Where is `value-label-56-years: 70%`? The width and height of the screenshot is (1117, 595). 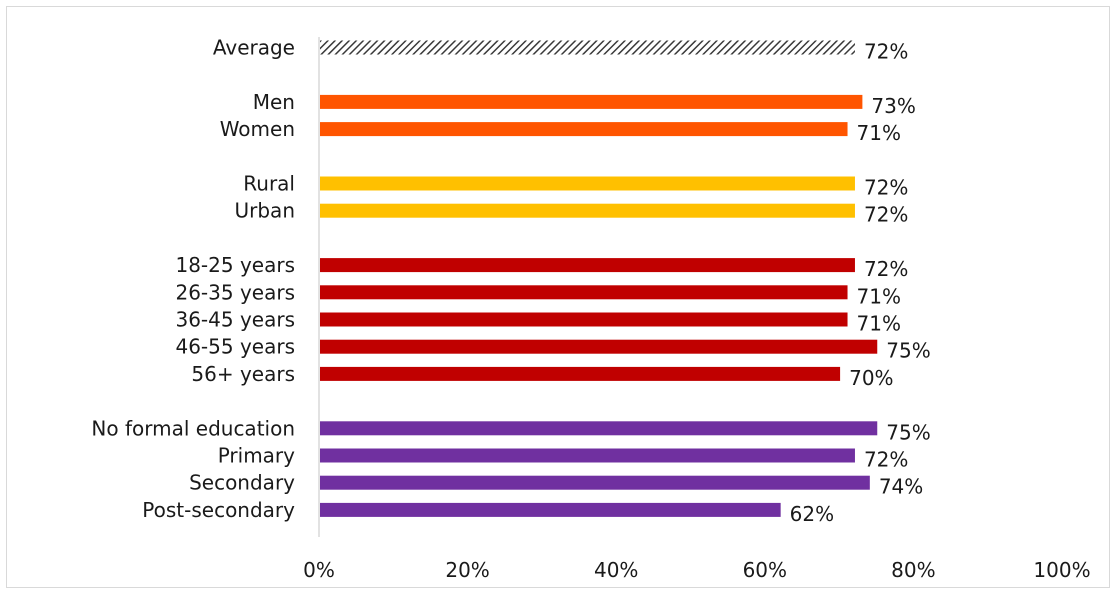 value-label-56-years: 70% is located at coordinates (871, 378).